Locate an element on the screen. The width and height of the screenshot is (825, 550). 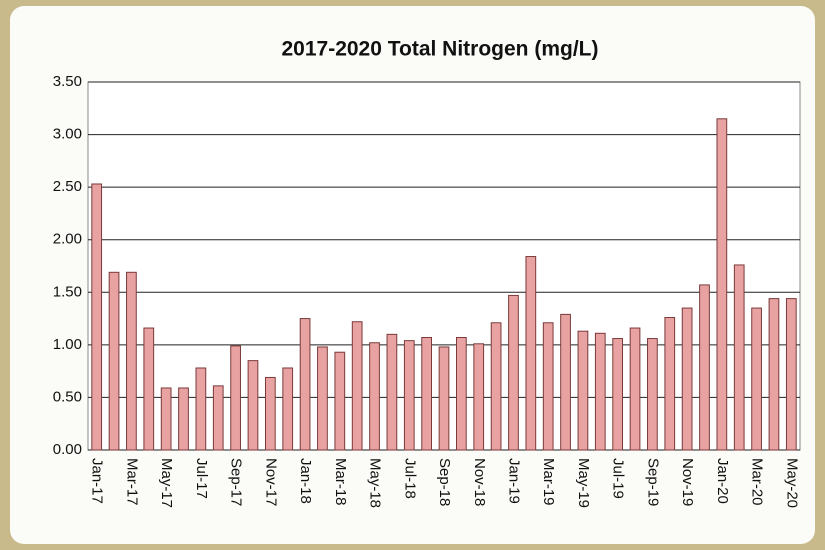
y-tick-label: 0.50 is located at coordinates (67, 396).